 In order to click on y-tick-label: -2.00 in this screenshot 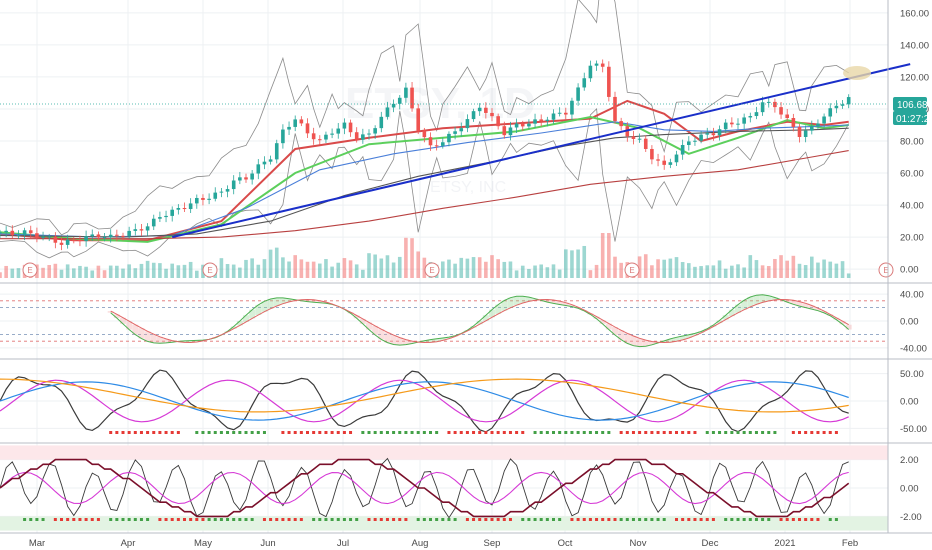, I will do `click(911, 517)`.